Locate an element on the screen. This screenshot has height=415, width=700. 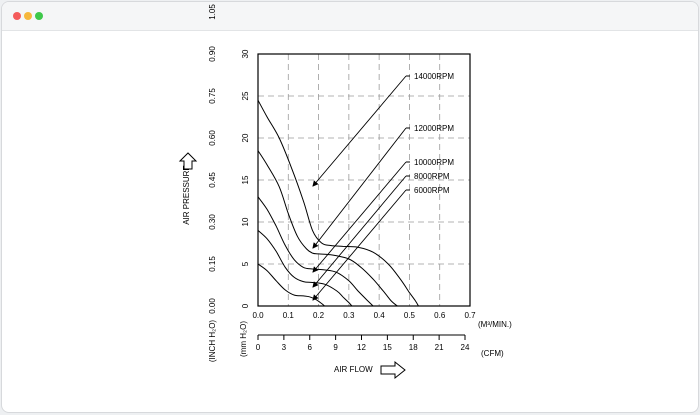
legend-leaders: 14000RPM 12000RPM 10000RPM 8000RPM 6000RPM is located at coordinates (383, 186).